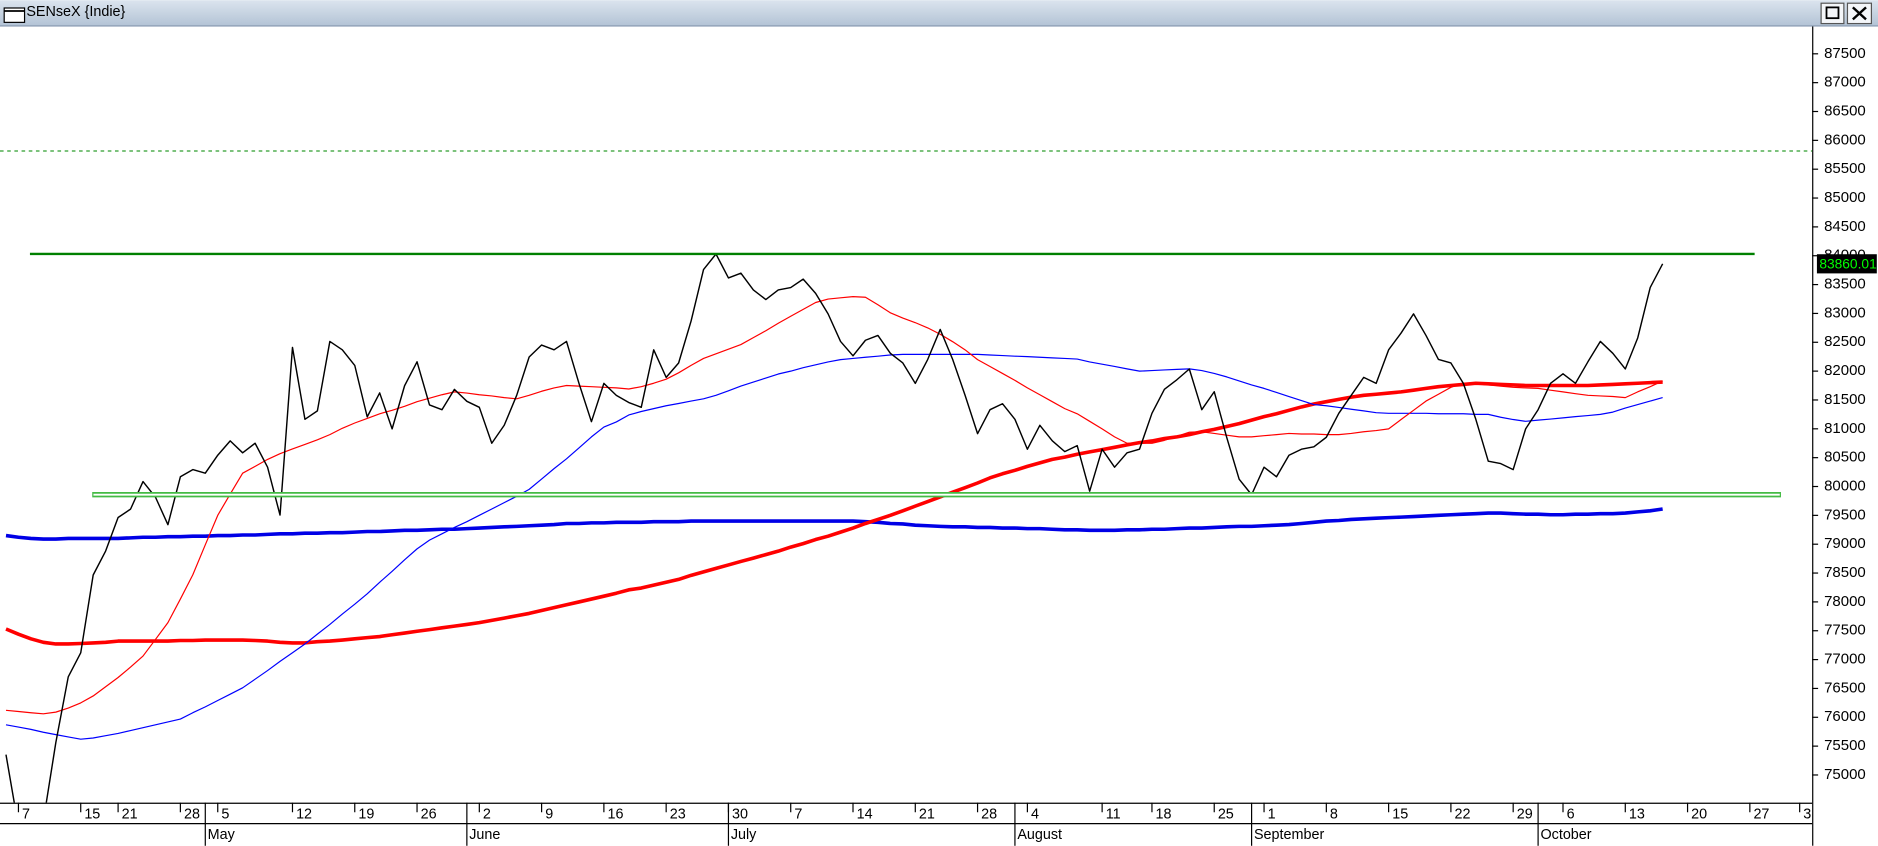  I want to click on month-label: October, so click(1565, 835).